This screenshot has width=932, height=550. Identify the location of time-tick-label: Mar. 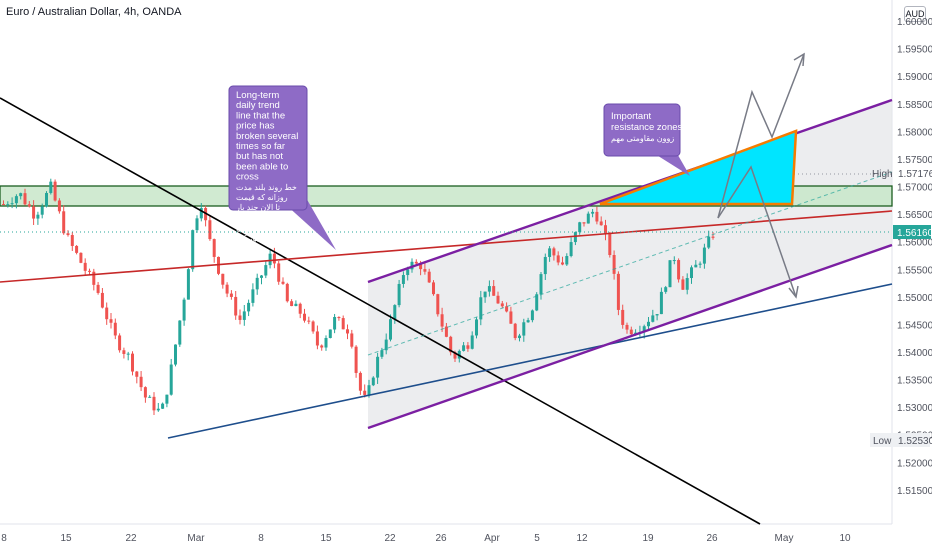
(196, 538).